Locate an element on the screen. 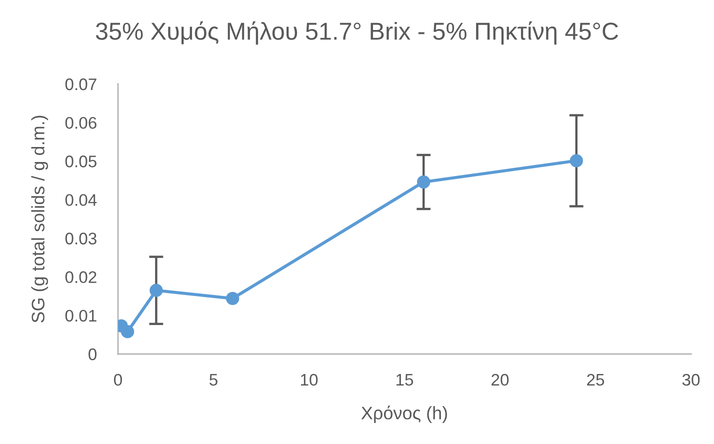 The width and height of the screenshot is (714, 444). y-tick-label: 0.05 is located at coordinates (80, 162).